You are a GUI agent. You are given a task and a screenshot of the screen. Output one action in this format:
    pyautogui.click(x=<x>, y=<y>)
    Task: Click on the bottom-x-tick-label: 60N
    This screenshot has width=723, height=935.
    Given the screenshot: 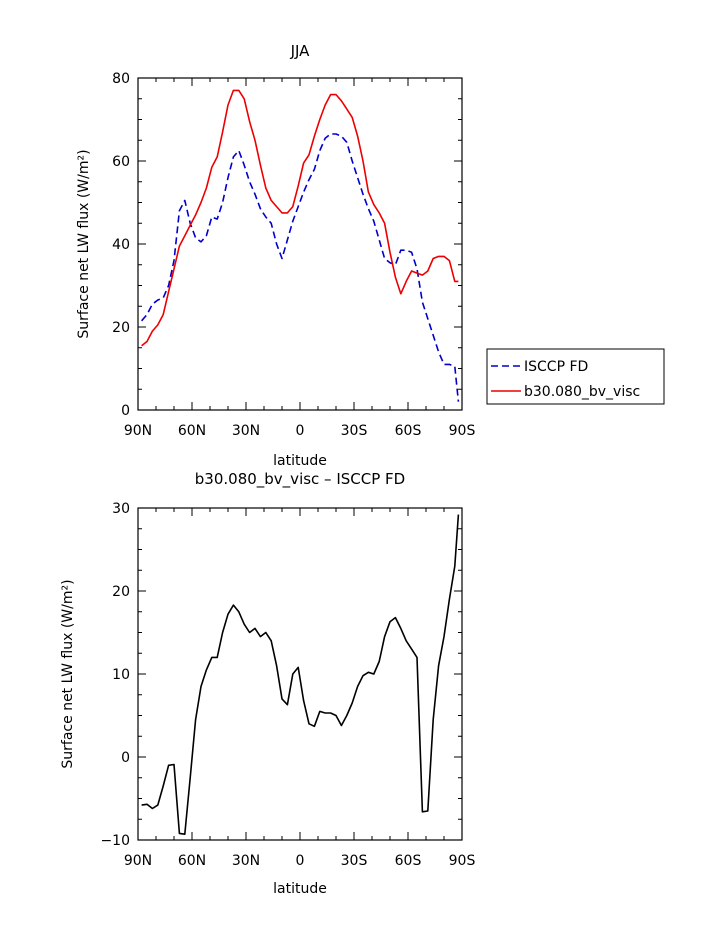 What is the action you would take?
    pyautogui.click(x=192, y=861)
    